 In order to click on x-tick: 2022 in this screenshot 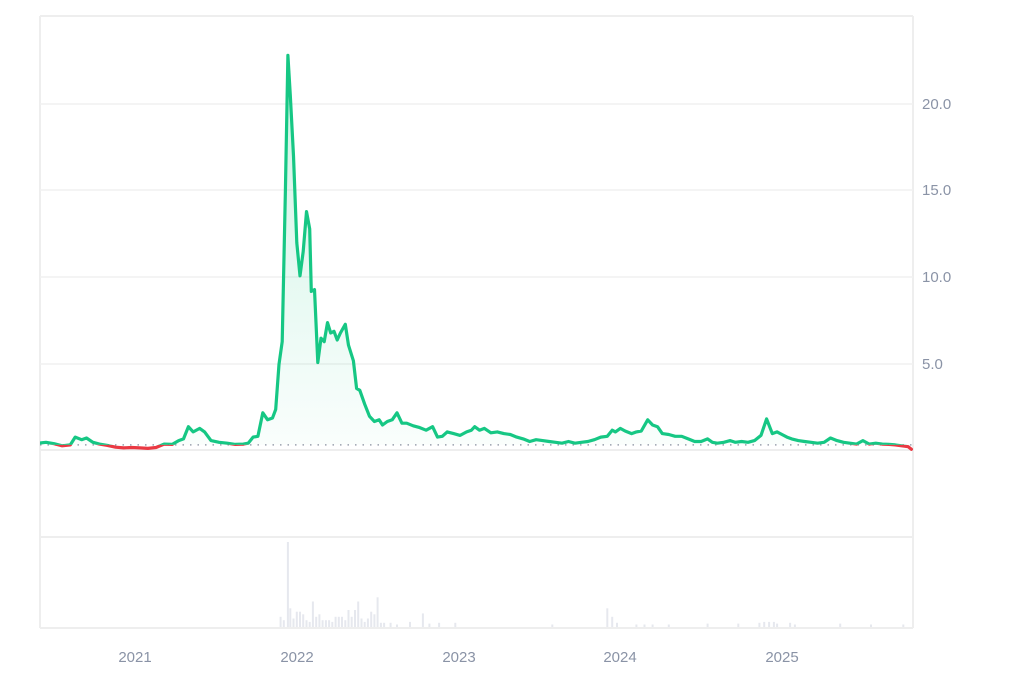, I will do `click(296, 657)`.